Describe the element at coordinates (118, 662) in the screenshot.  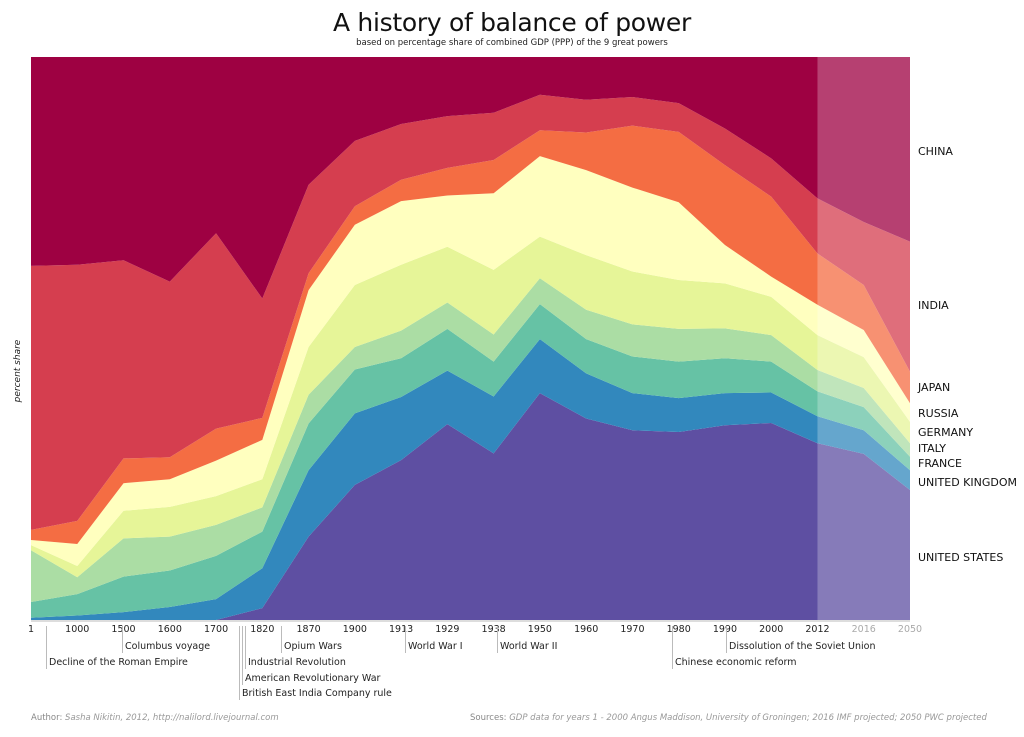
I see `event-label: Decline of the Roman Empire` at that location.